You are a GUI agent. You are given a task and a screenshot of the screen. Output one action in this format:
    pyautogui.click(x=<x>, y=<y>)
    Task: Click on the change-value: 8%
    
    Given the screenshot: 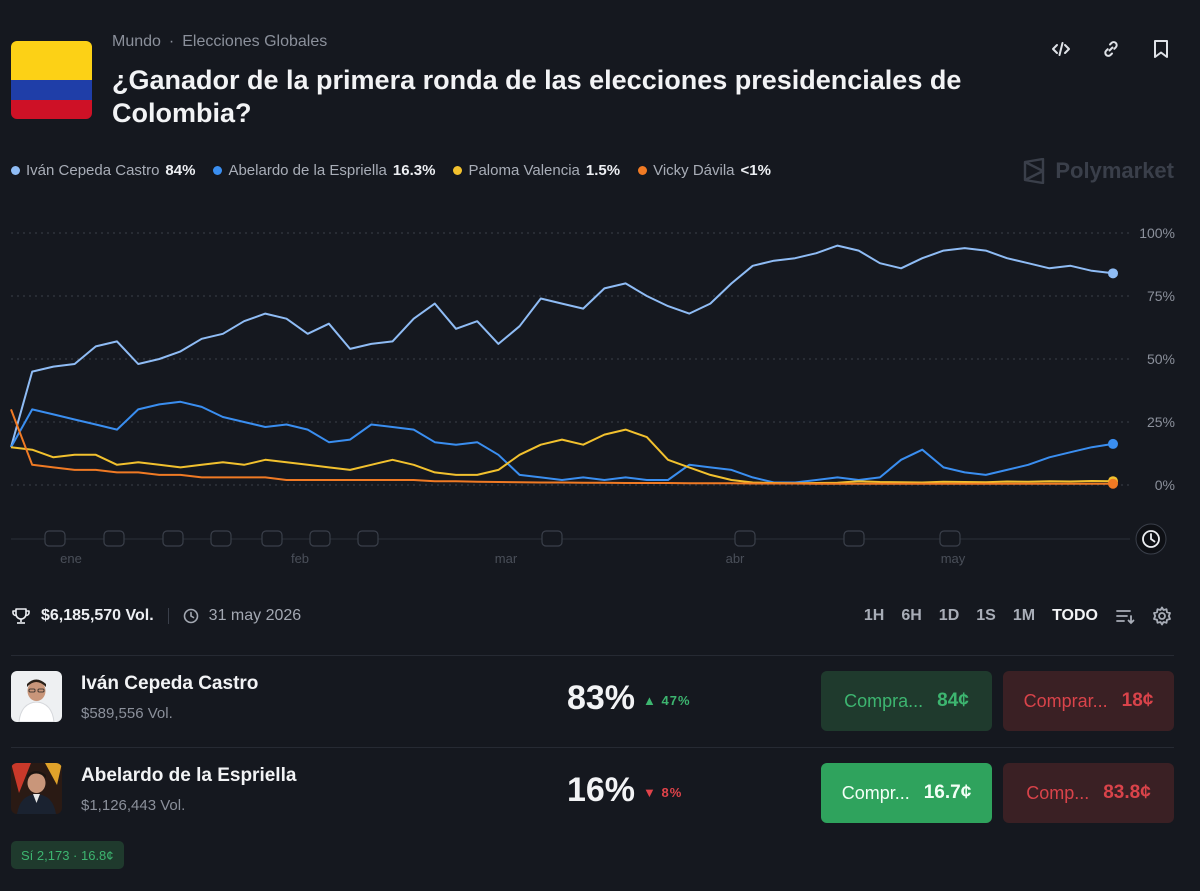 What is the action you would take?
    pyautogui.click(x=672, y=792)
    